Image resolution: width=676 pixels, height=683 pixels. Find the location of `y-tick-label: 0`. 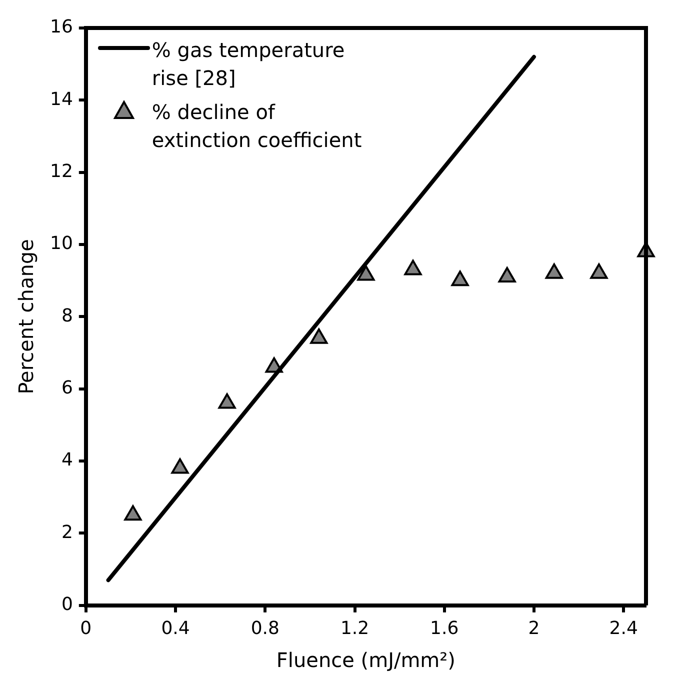

y-tick-label: 0 is located at coordinates (67, 605).